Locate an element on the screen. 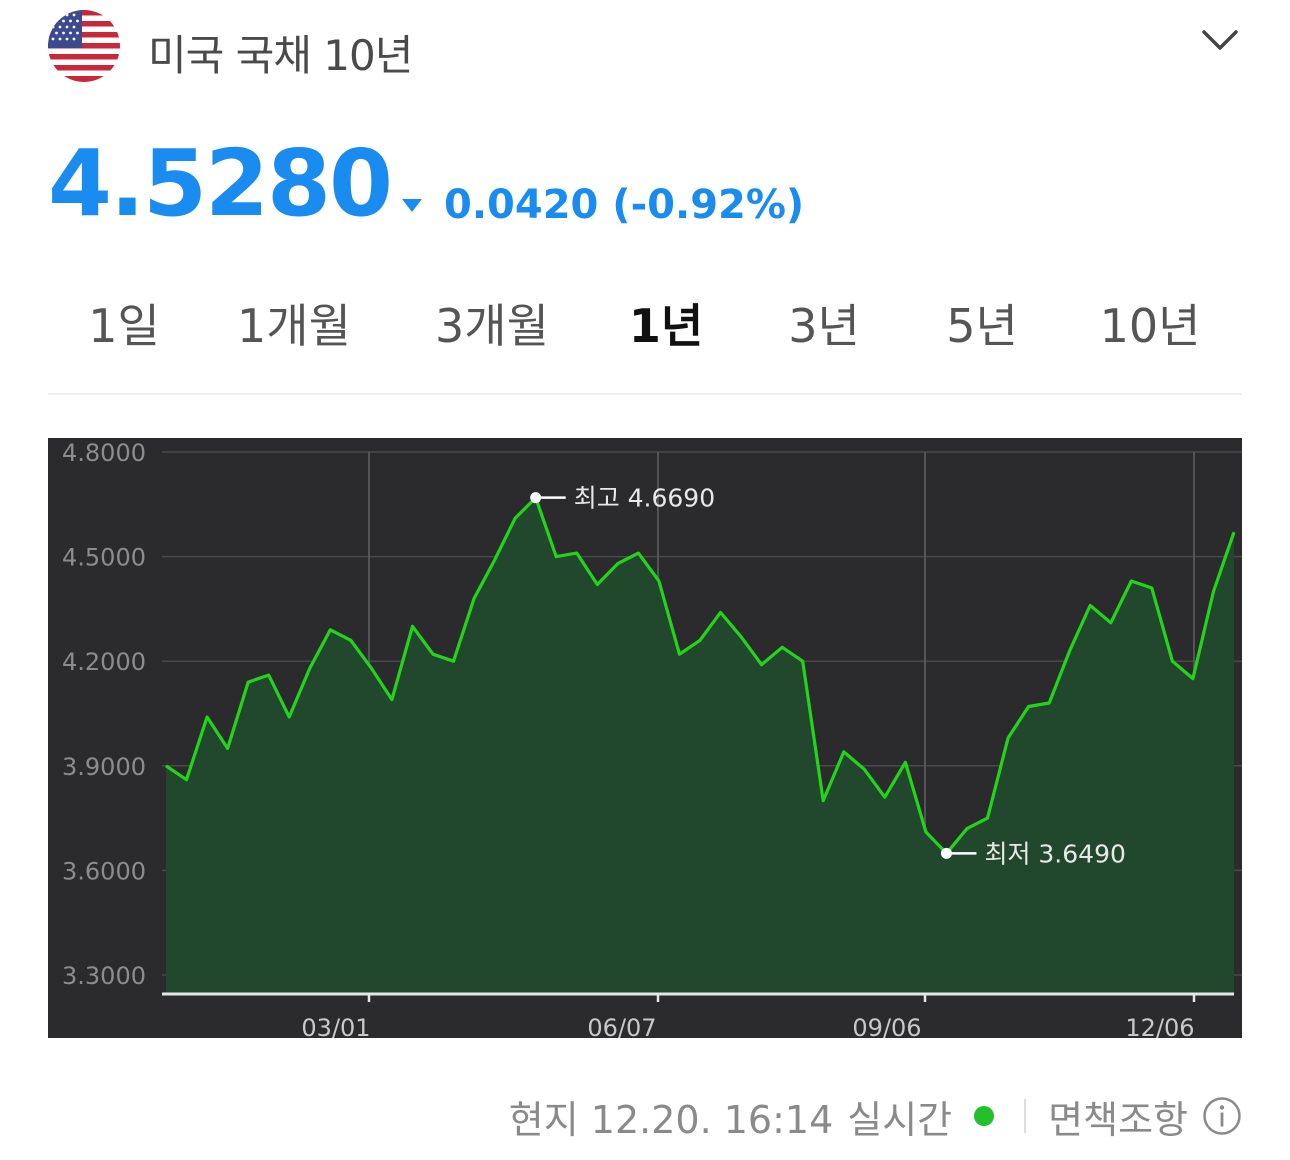 The width and height of the screenshot is (1290, 1160). realtime-label: 실시간 is located at coordinates (900, 1119).